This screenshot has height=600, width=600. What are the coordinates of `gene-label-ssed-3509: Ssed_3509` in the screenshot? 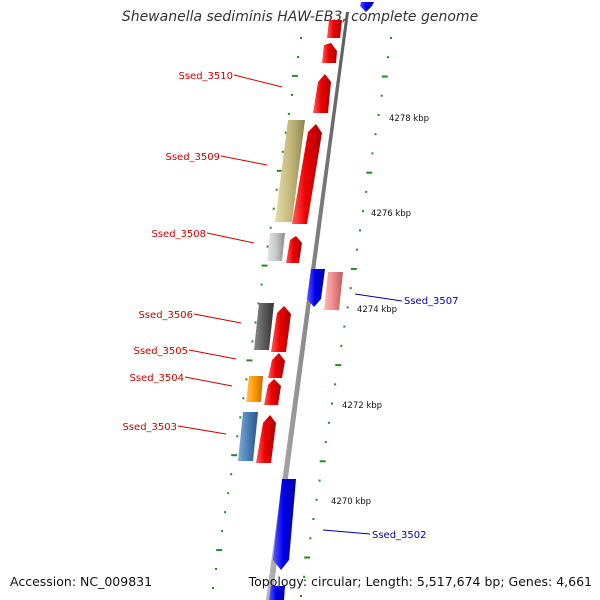 It's located at (192, 157).